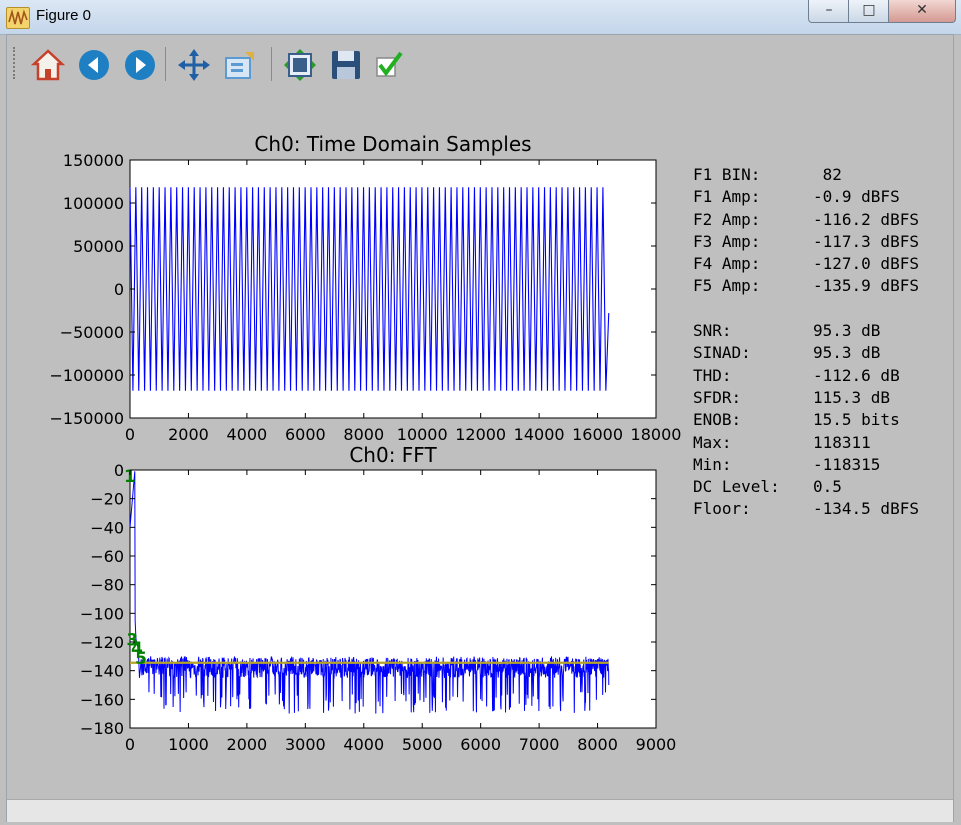 The image size is (961, 825). I want to click on forward-icon, so click(140, 65).